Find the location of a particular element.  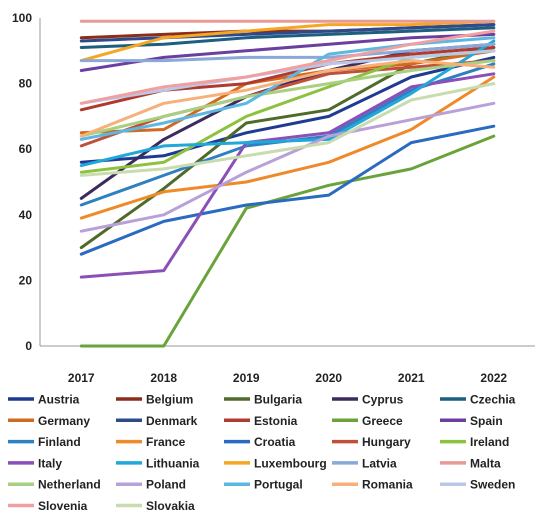

series-line-slovenia is located at coordinates (287, 67).